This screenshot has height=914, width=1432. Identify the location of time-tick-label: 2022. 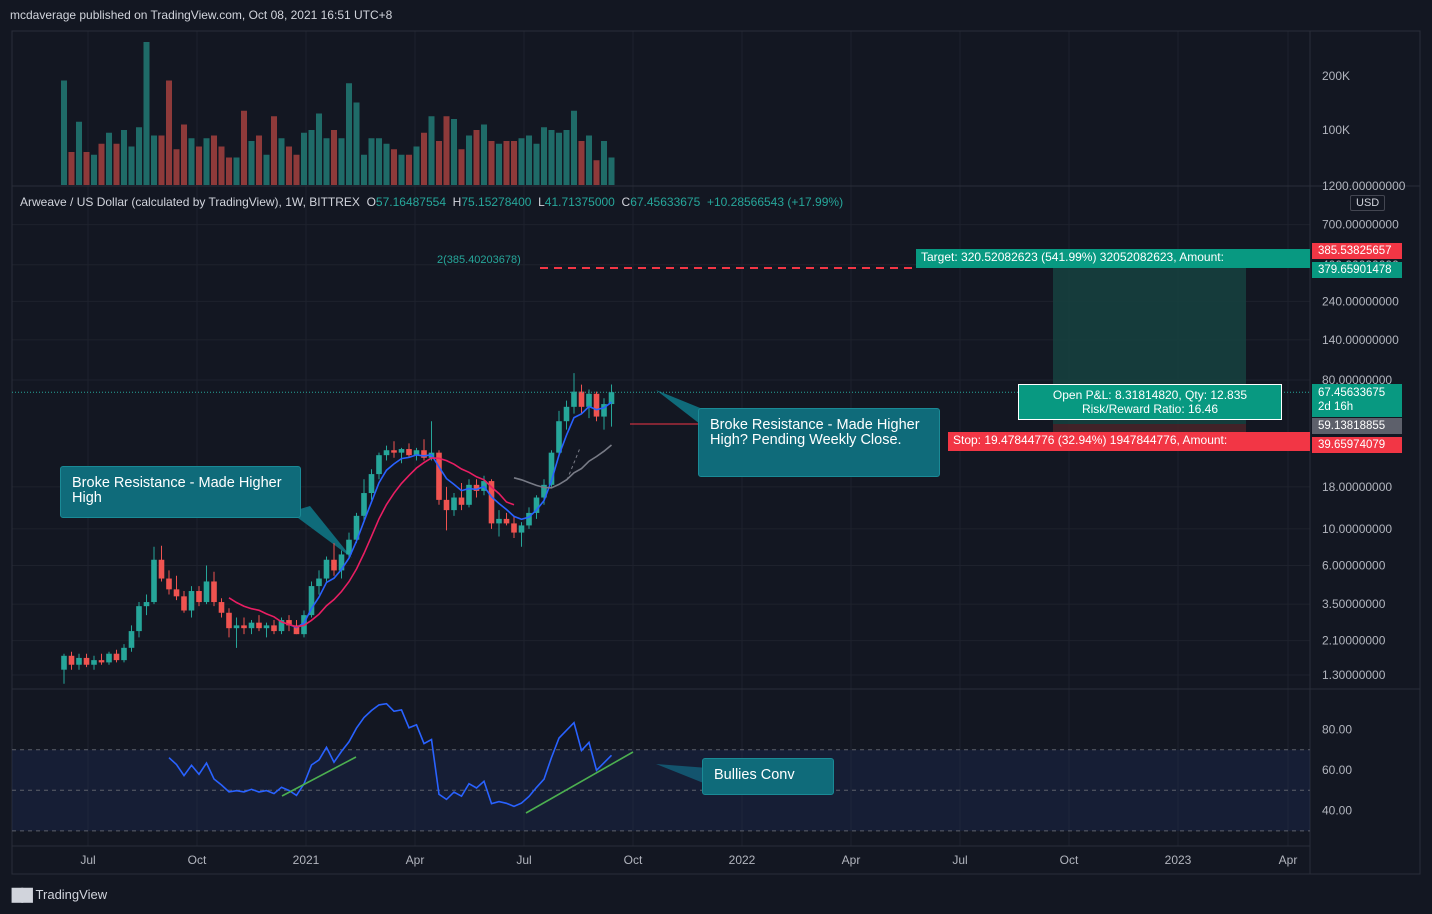
(742, 860).